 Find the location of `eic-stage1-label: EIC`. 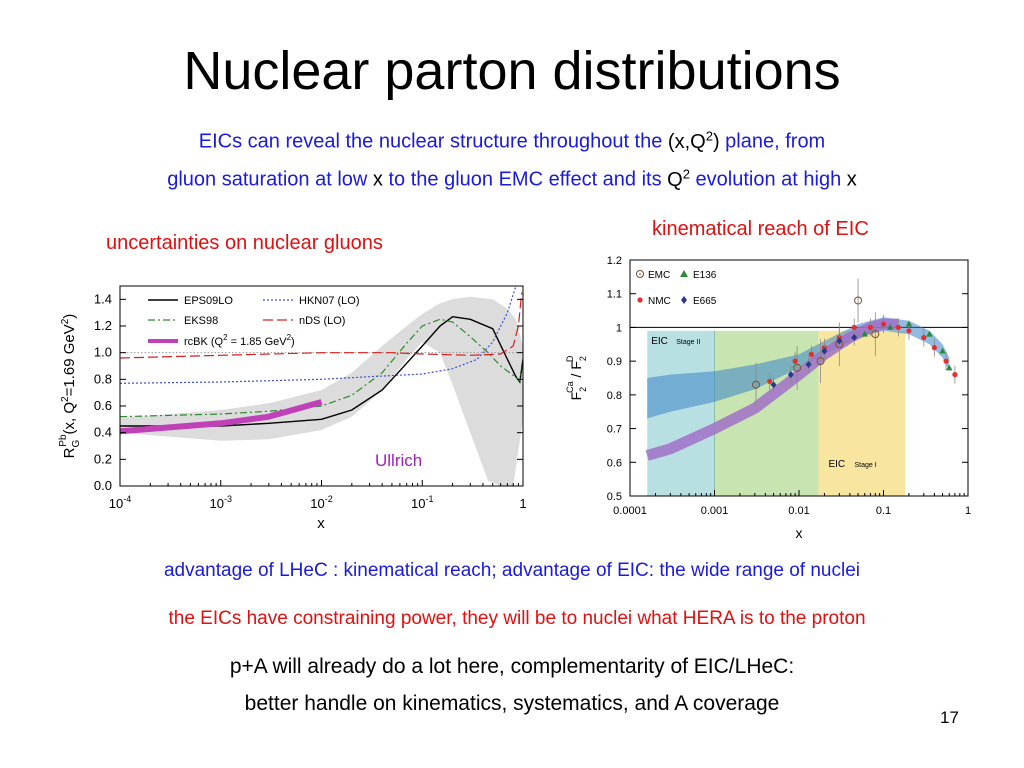

eic-stage1-label: EIC is located at coordinates (836, 464).